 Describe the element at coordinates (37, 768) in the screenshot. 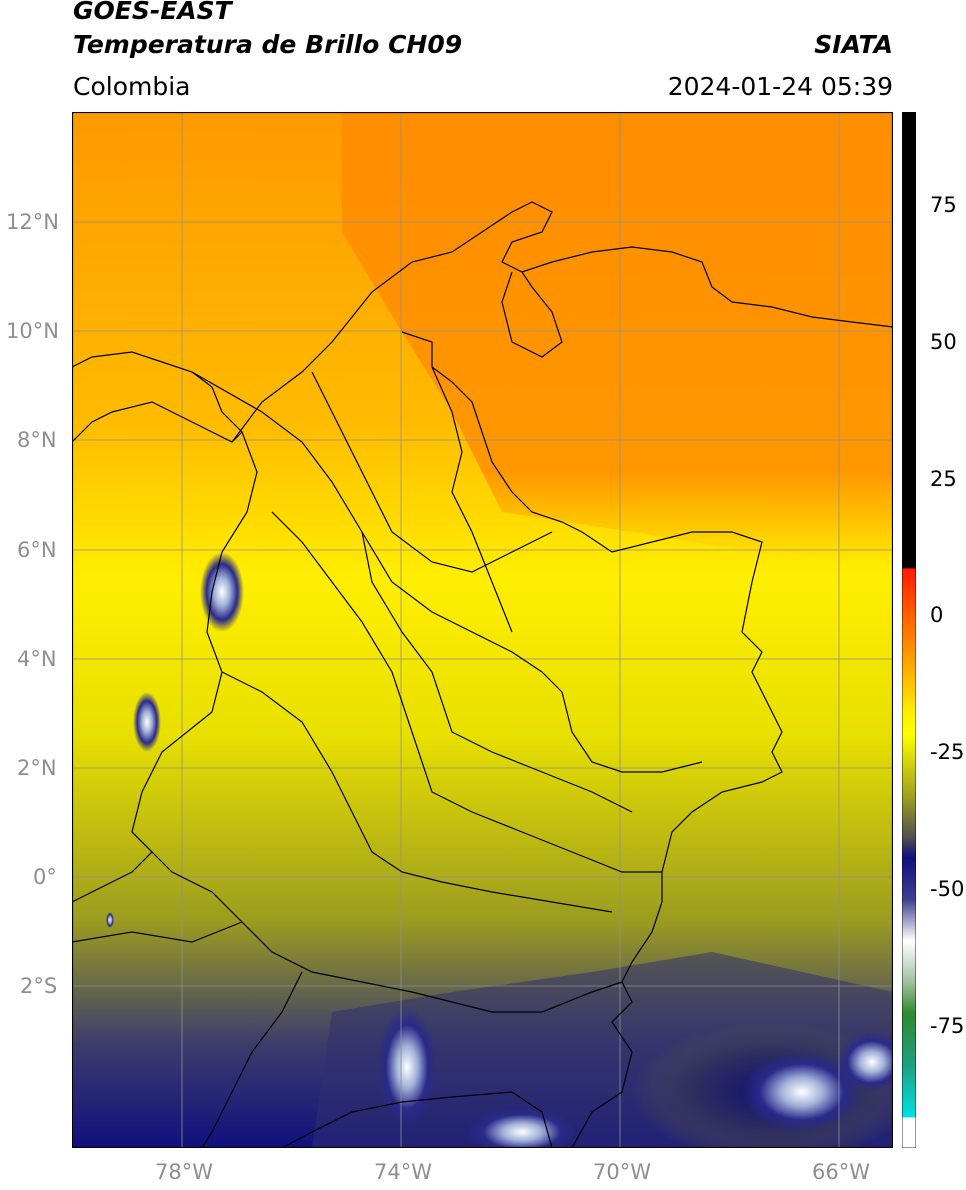

I see `lat-label-2n: 2°N` at that location.